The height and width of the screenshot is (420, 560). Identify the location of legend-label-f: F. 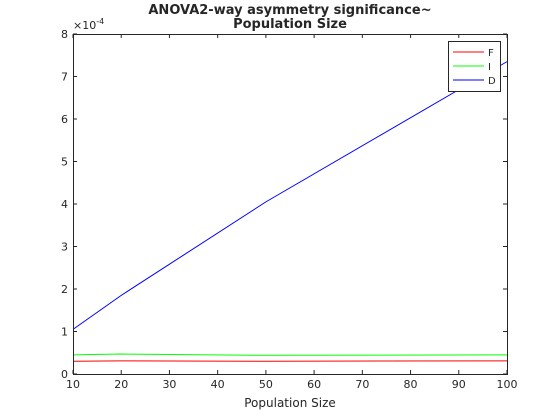
(491, 53).